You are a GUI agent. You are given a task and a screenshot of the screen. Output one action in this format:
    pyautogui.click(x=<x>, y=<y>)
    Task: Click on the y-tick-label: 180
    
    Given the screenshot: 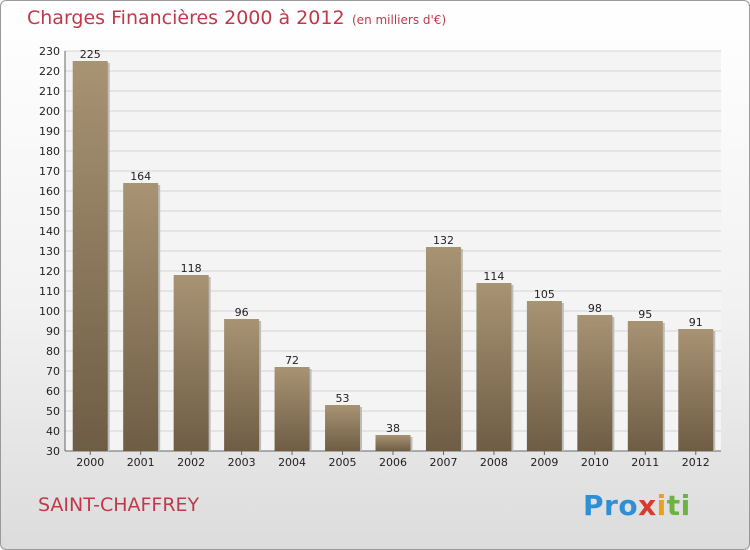 What is the action you would take?
    pyautogui.click(x=49, y=151)
    